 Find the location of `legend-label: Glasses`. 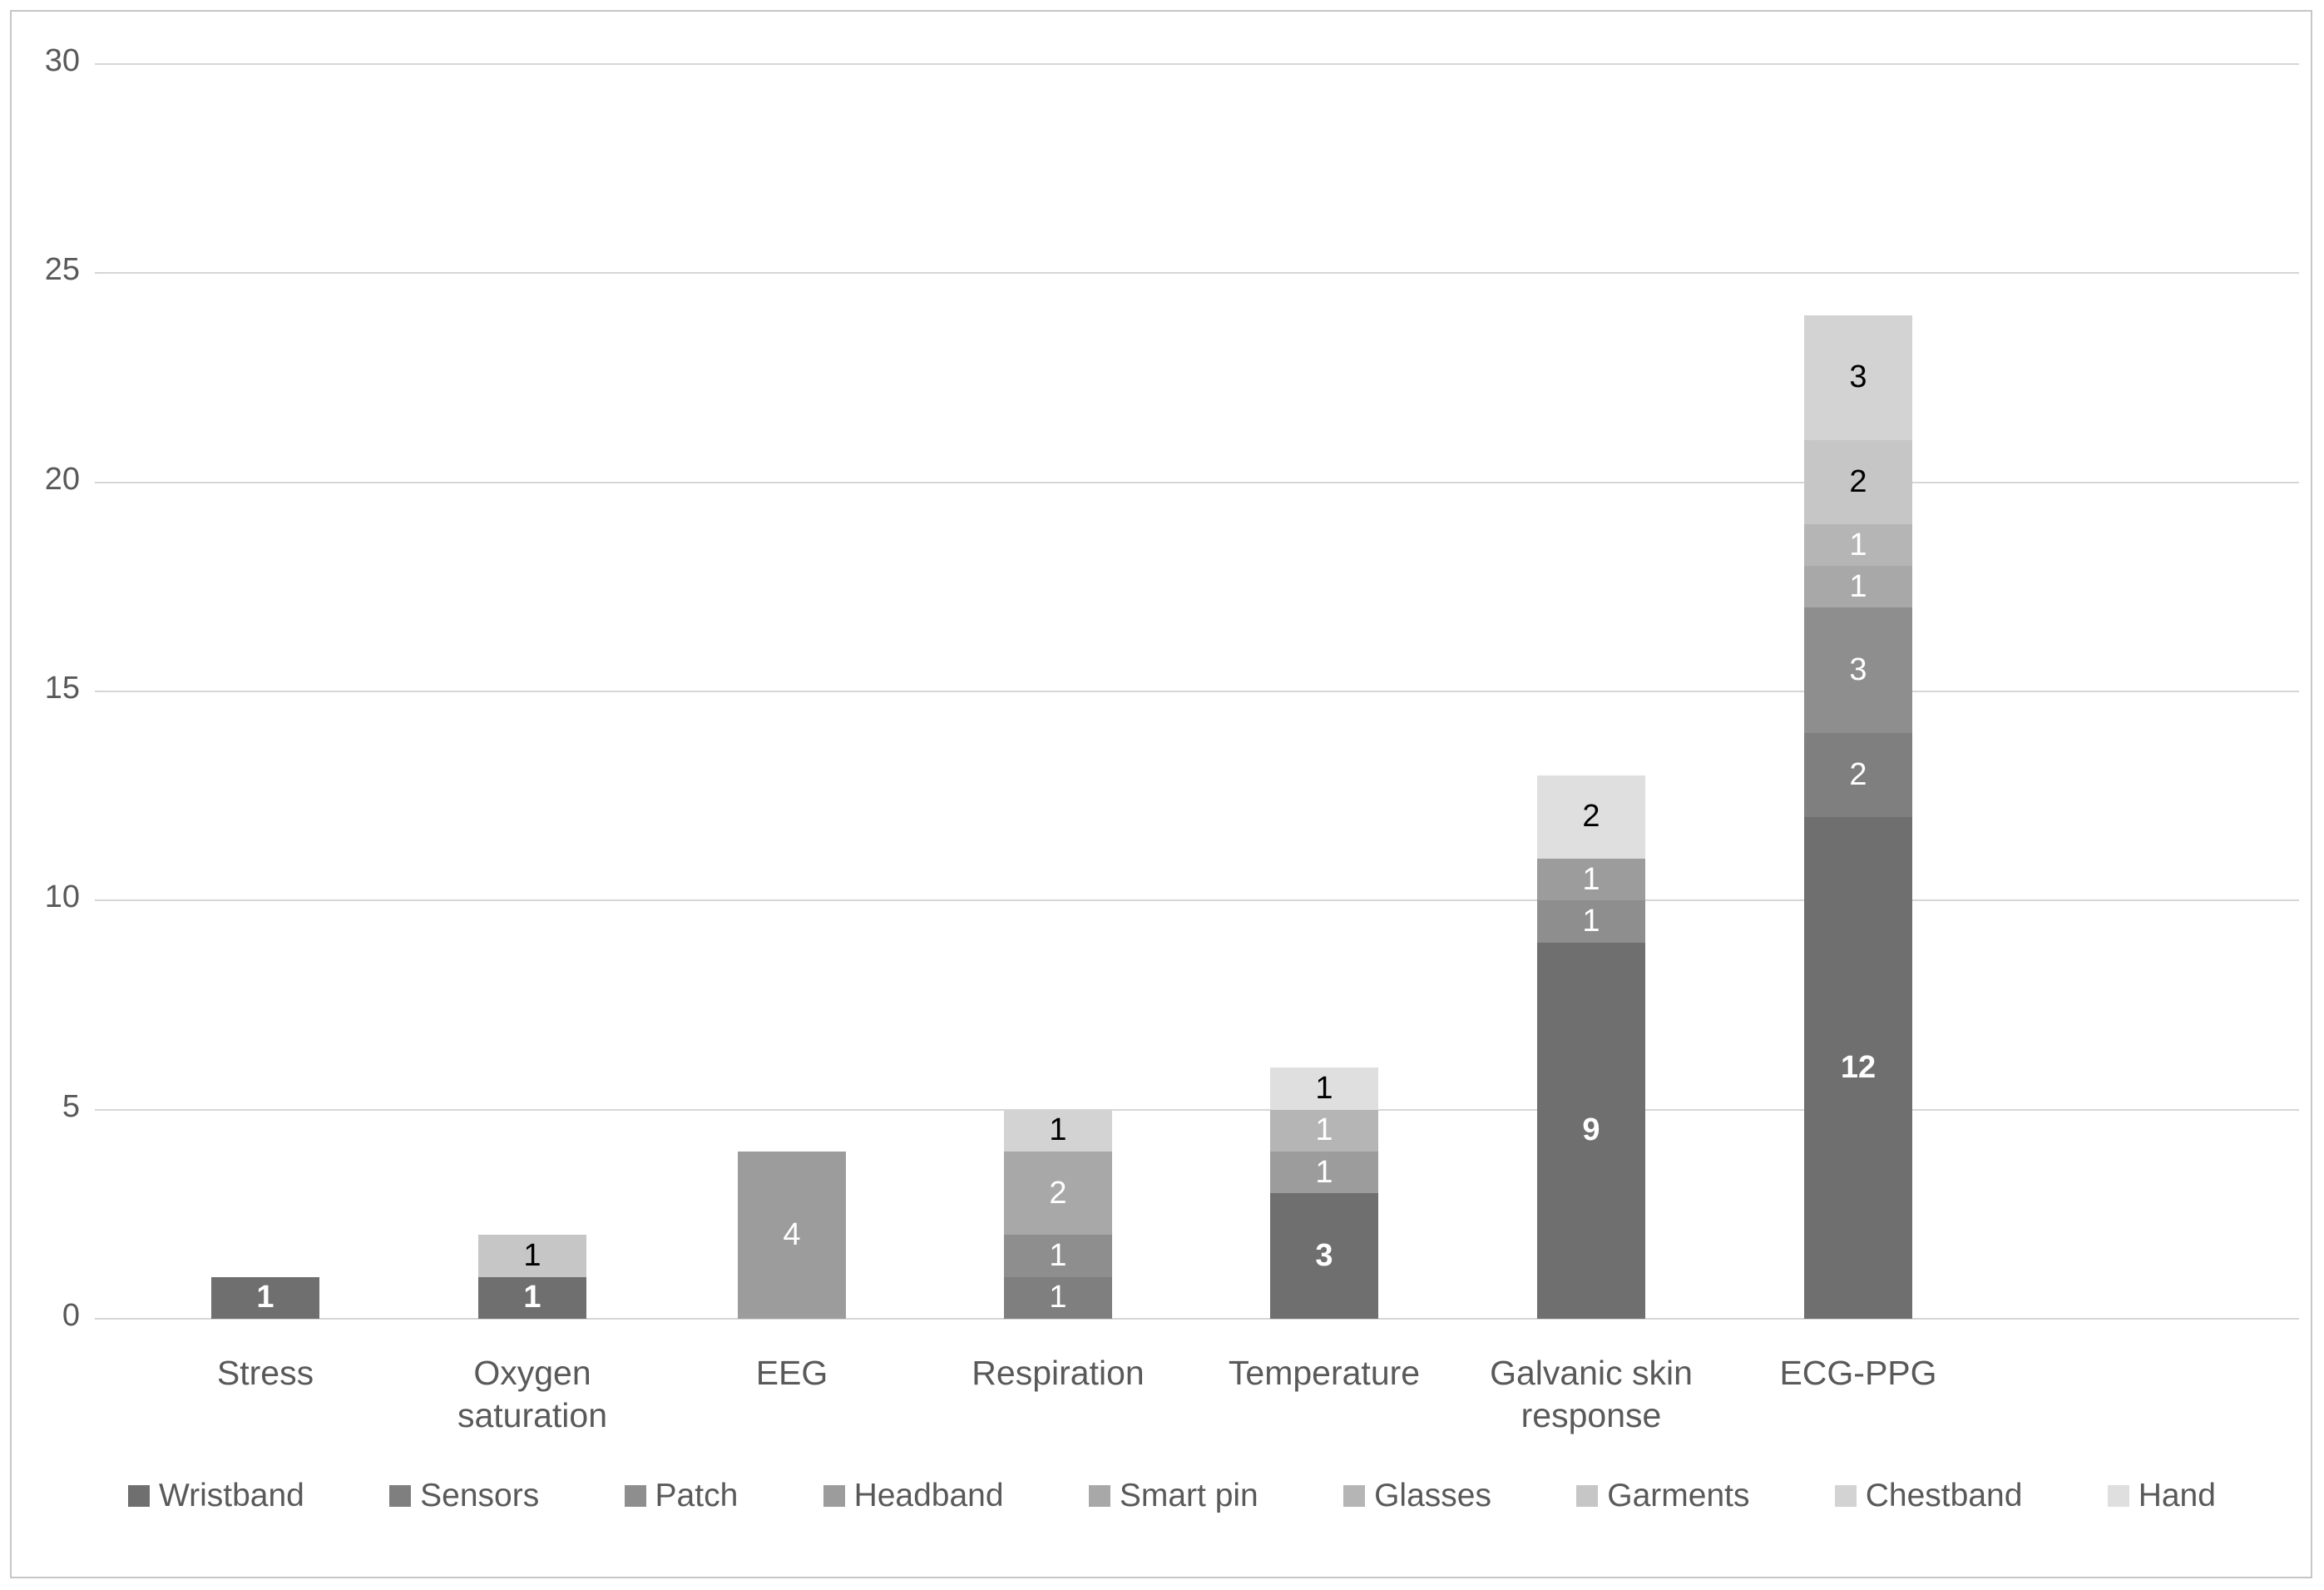

legend-label: Glasses is located at coordinates (1432, 1495).